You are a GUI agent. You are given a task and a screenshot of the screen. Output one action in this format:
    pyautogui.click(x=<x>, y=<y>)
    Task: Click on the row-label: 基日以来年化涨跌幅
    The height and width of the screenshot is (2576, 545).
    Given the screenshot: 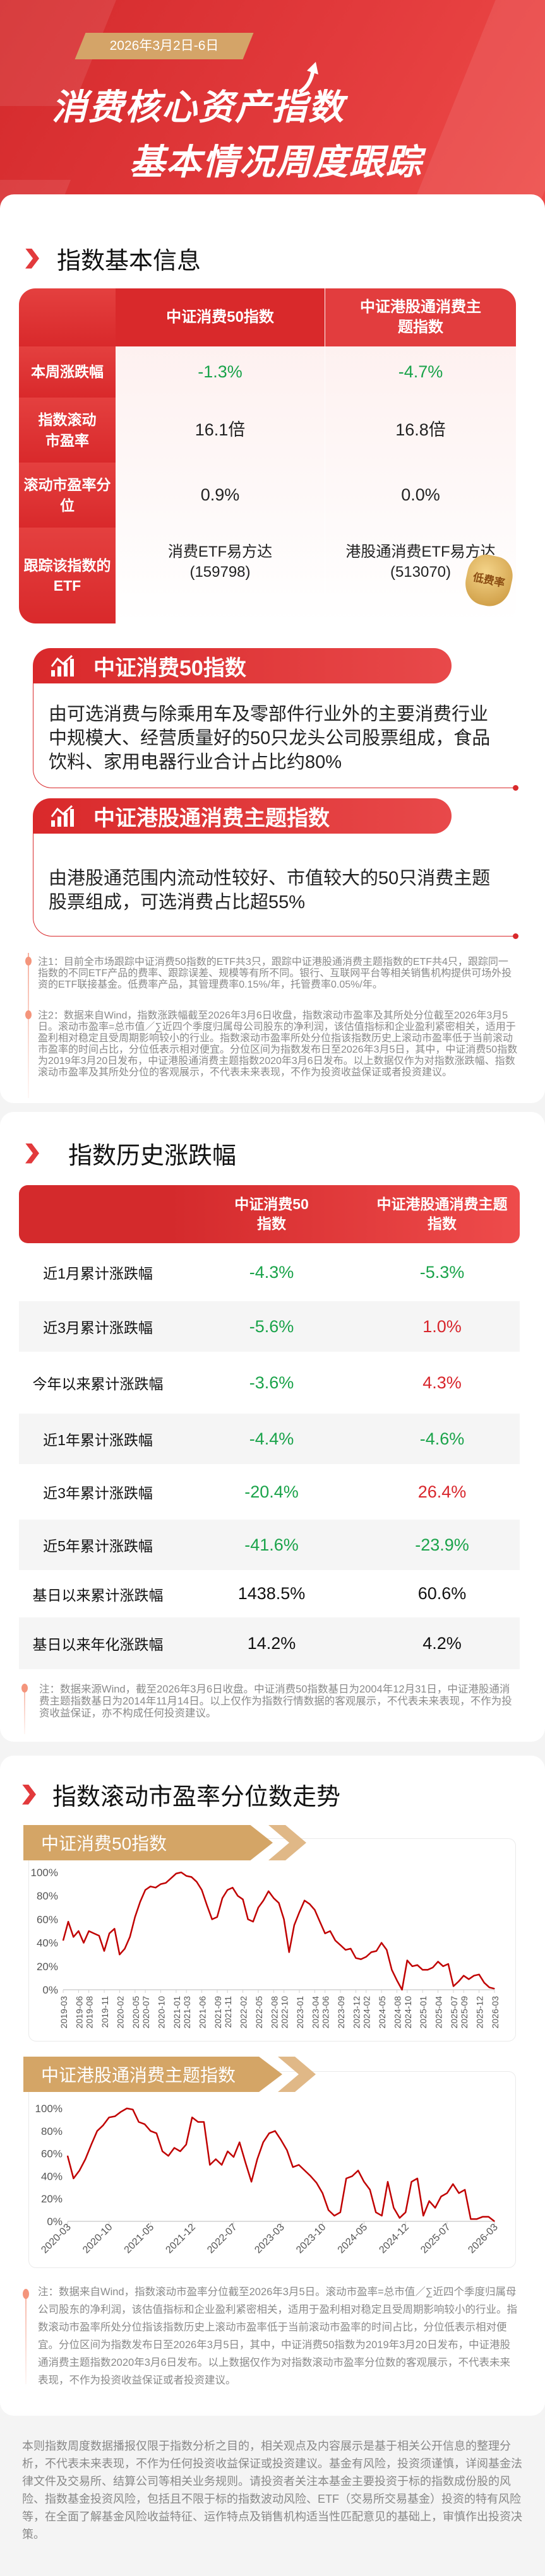 What is the action you would take?
    pyautogui.click(x=98, y=1644)
    